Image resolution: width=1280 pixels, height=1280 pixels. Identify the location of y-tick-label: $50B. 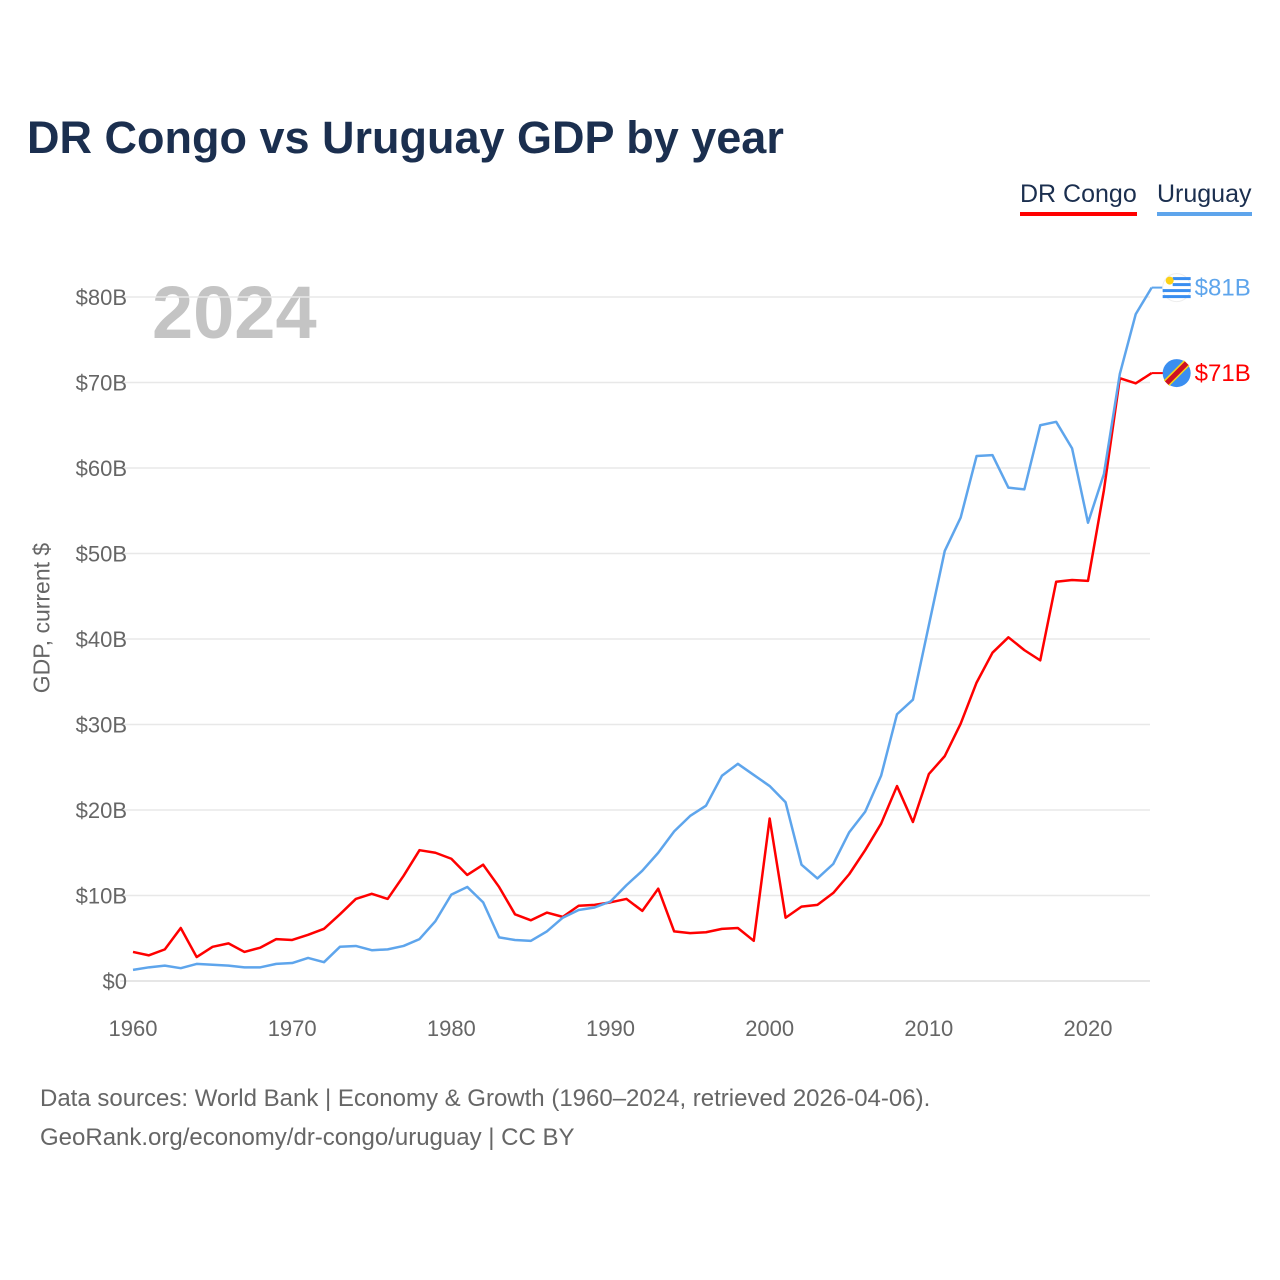
(101, 554).